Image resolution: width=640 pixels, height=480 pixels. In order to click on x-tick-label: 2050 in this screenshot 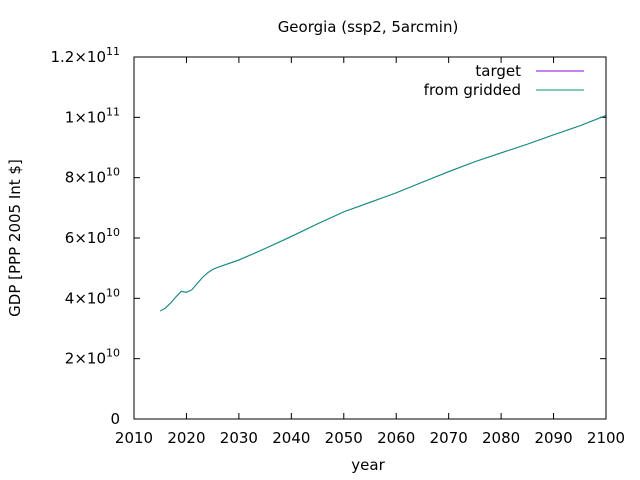, I will do `click(344, 438)`.